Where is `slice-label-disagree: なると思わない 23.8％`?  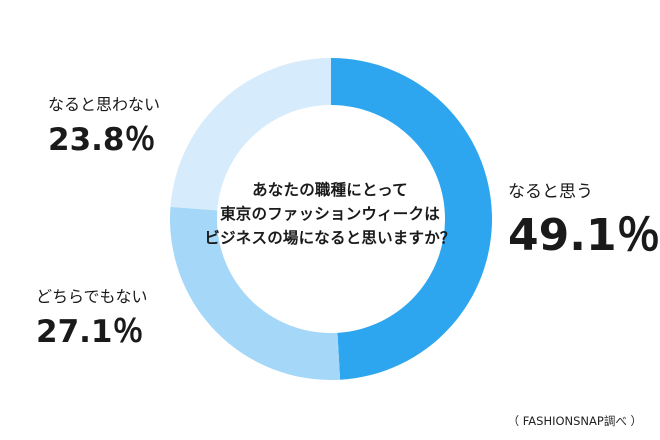
slice-label-disagree: なると思わない 23.8％ is located at coordinates (104, 125).